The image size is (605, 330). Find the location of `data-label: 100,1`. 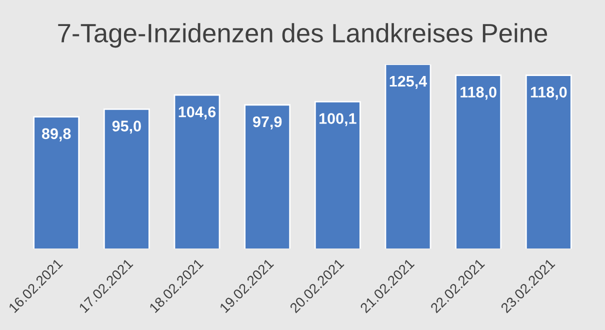

data-label: 100,1 is located at coordinates (338, 119).